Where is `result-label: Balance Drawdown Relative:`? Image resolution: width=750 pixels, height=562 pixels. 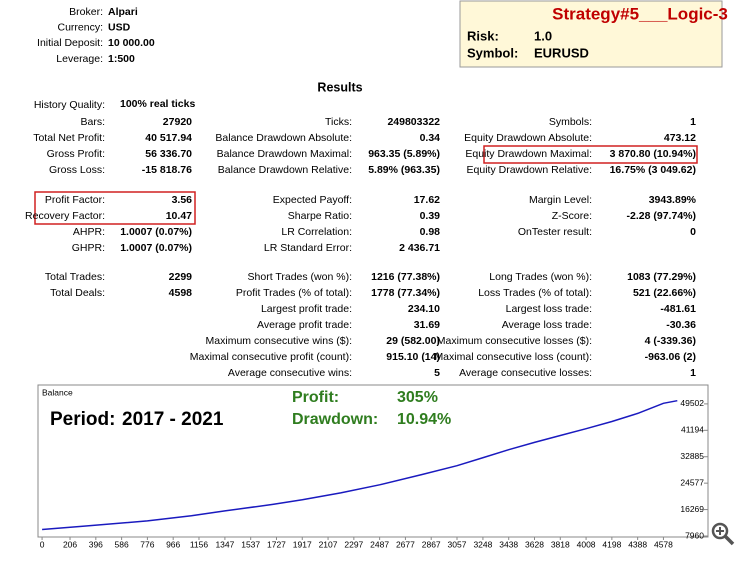 result-label: Balance Drawdown Relative: is located at coordinates (285, 170).